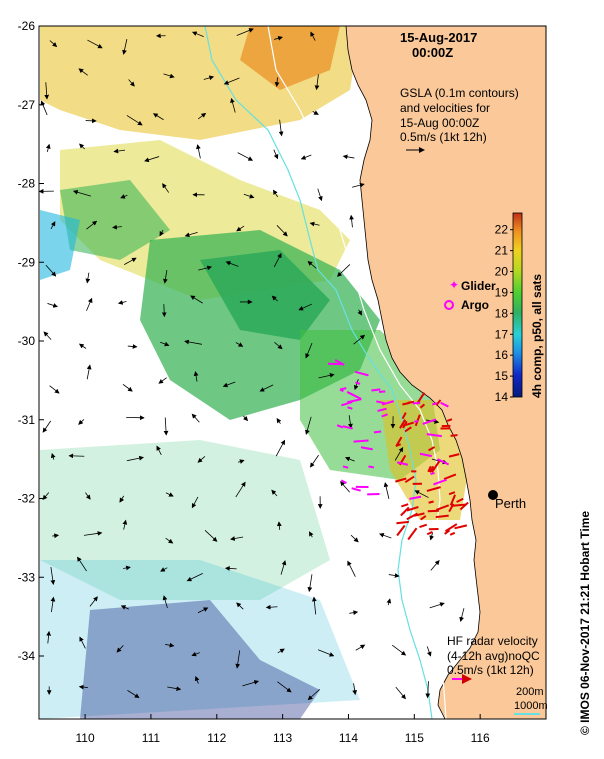 The width and height of the screenshot is (604, 759). I want to click on lat-tick-label: -33, so click(27, 577).